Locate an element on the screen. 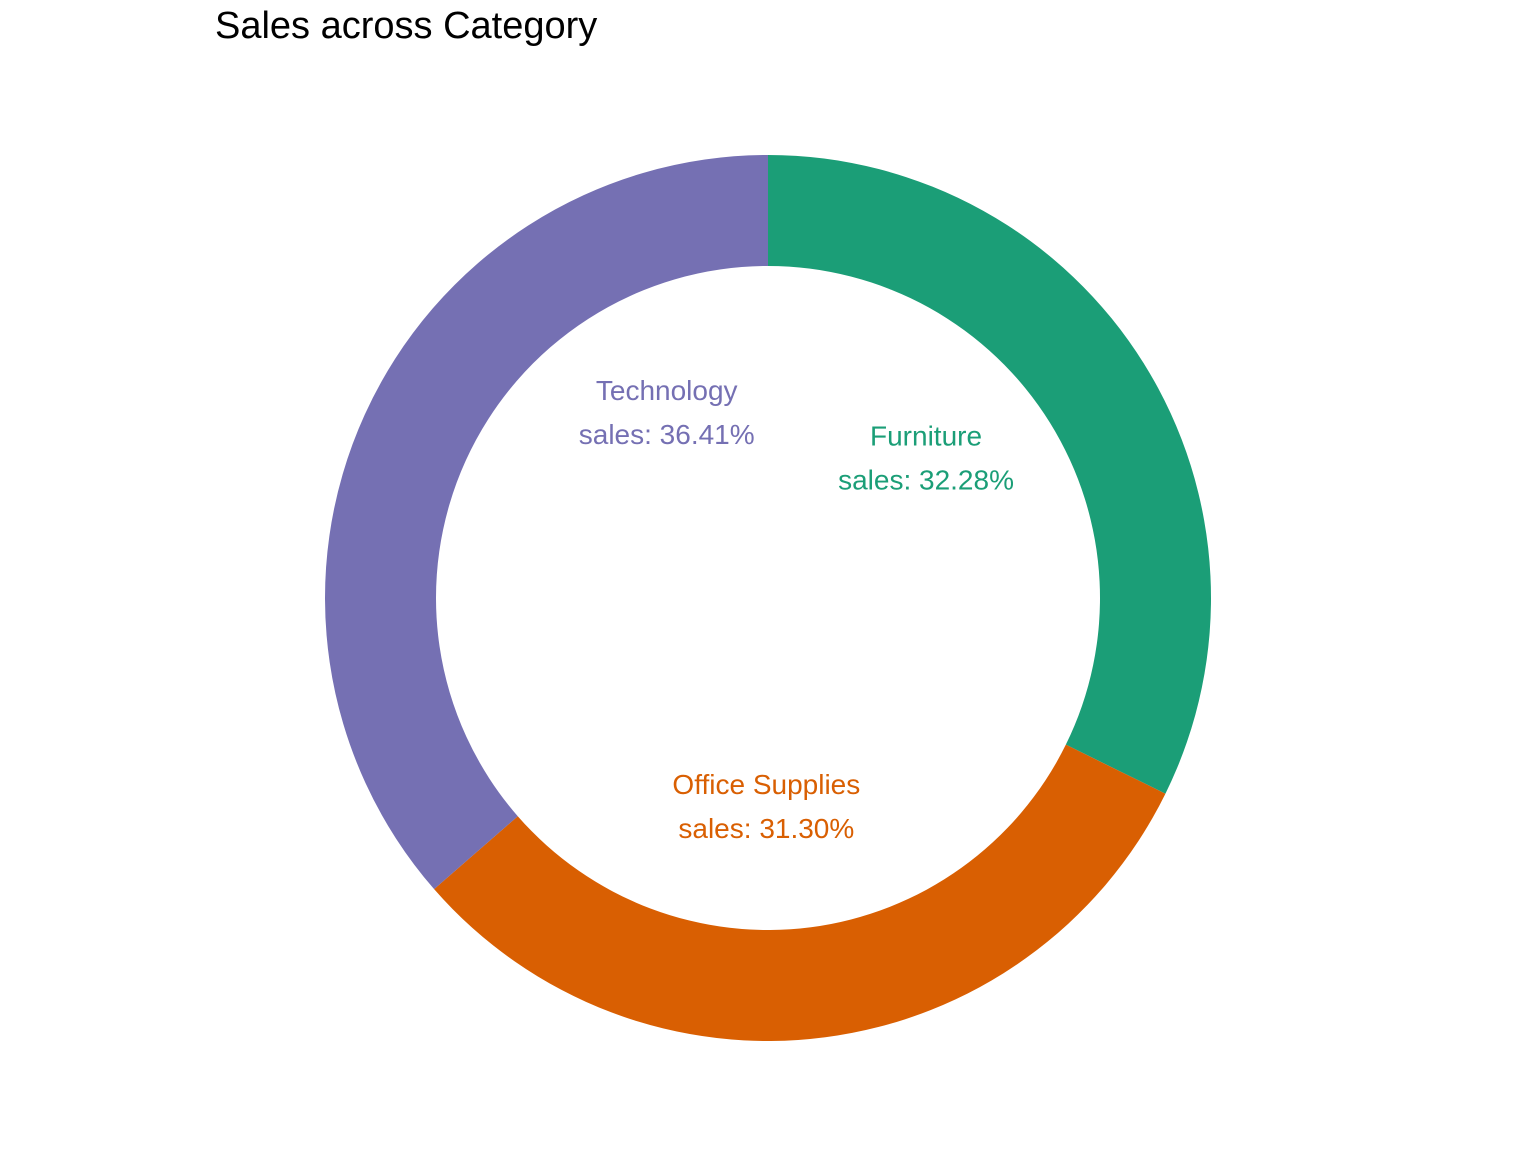 The width and height of the screenshot is (1536, 1152). slice-value-furniture: sales: 32.28% is located at coordinates (926, 480).